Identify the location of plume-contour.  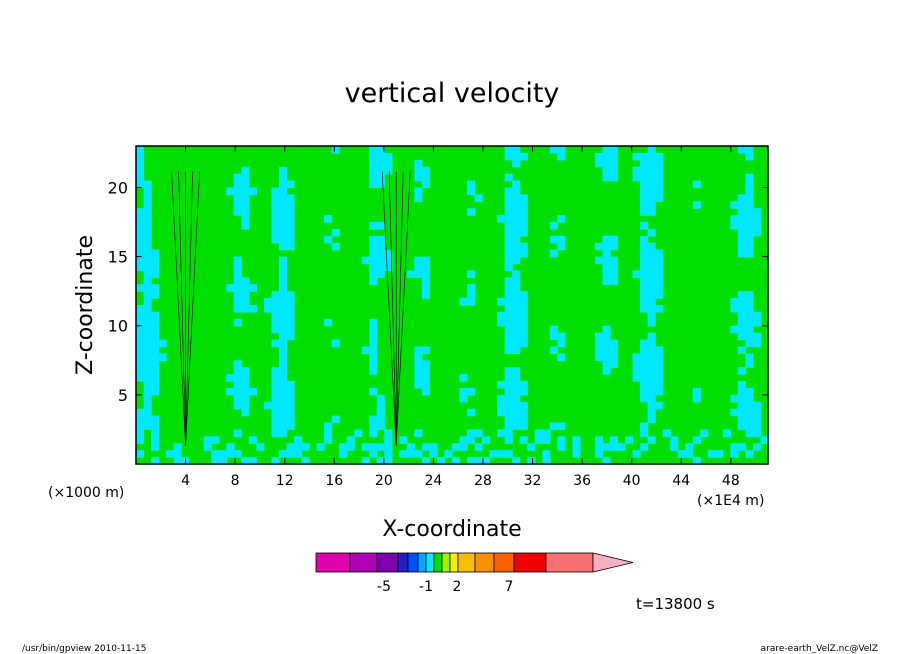
(399, 309).